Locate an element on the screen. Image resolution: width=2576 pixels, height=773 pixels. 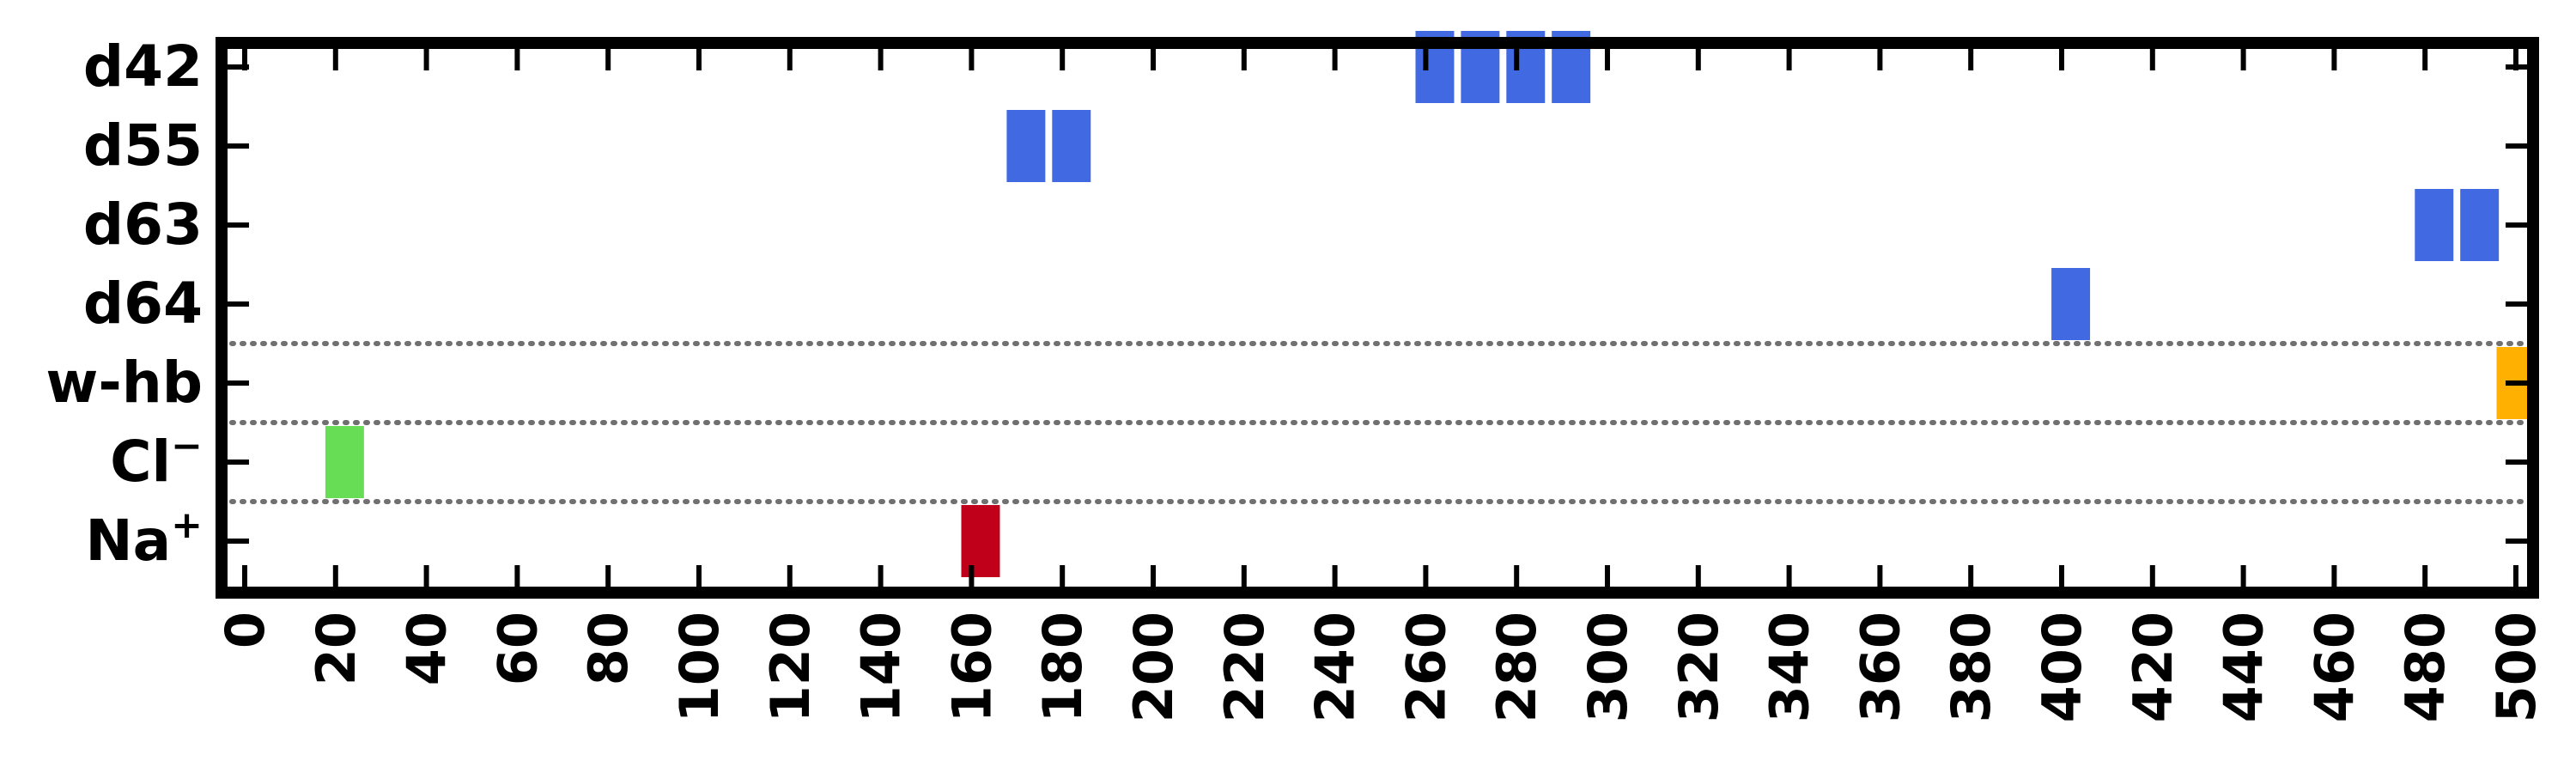
y-tick-labels: d42 d55 d63 d64 w-hb Cl− Na+ is located at coordinates (124, 303).